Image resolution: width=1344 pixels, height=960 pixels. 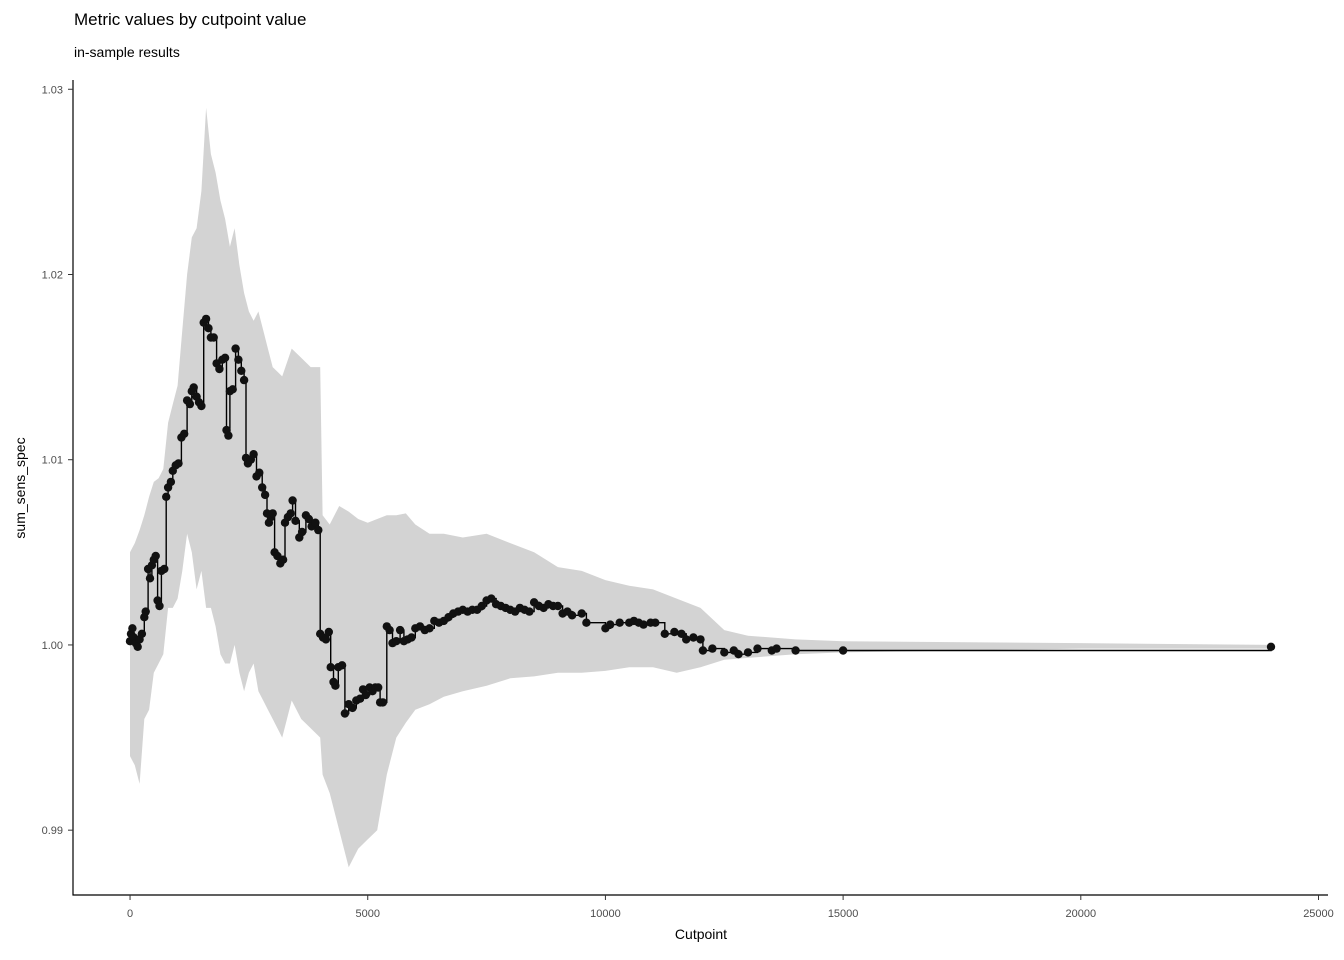 What do you see at coordinates (20, 487) in the screenshot?
I see `y-axis-title: sum_sens_spec` at bounding box center [20, 487].